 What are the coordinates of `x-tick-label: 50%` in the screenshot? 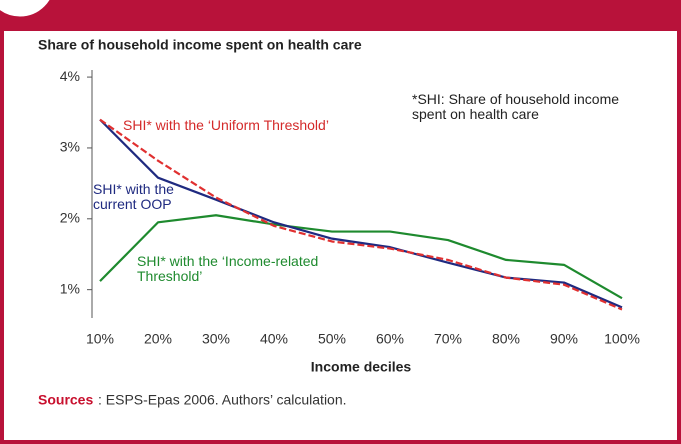 It's located at (332, 339).